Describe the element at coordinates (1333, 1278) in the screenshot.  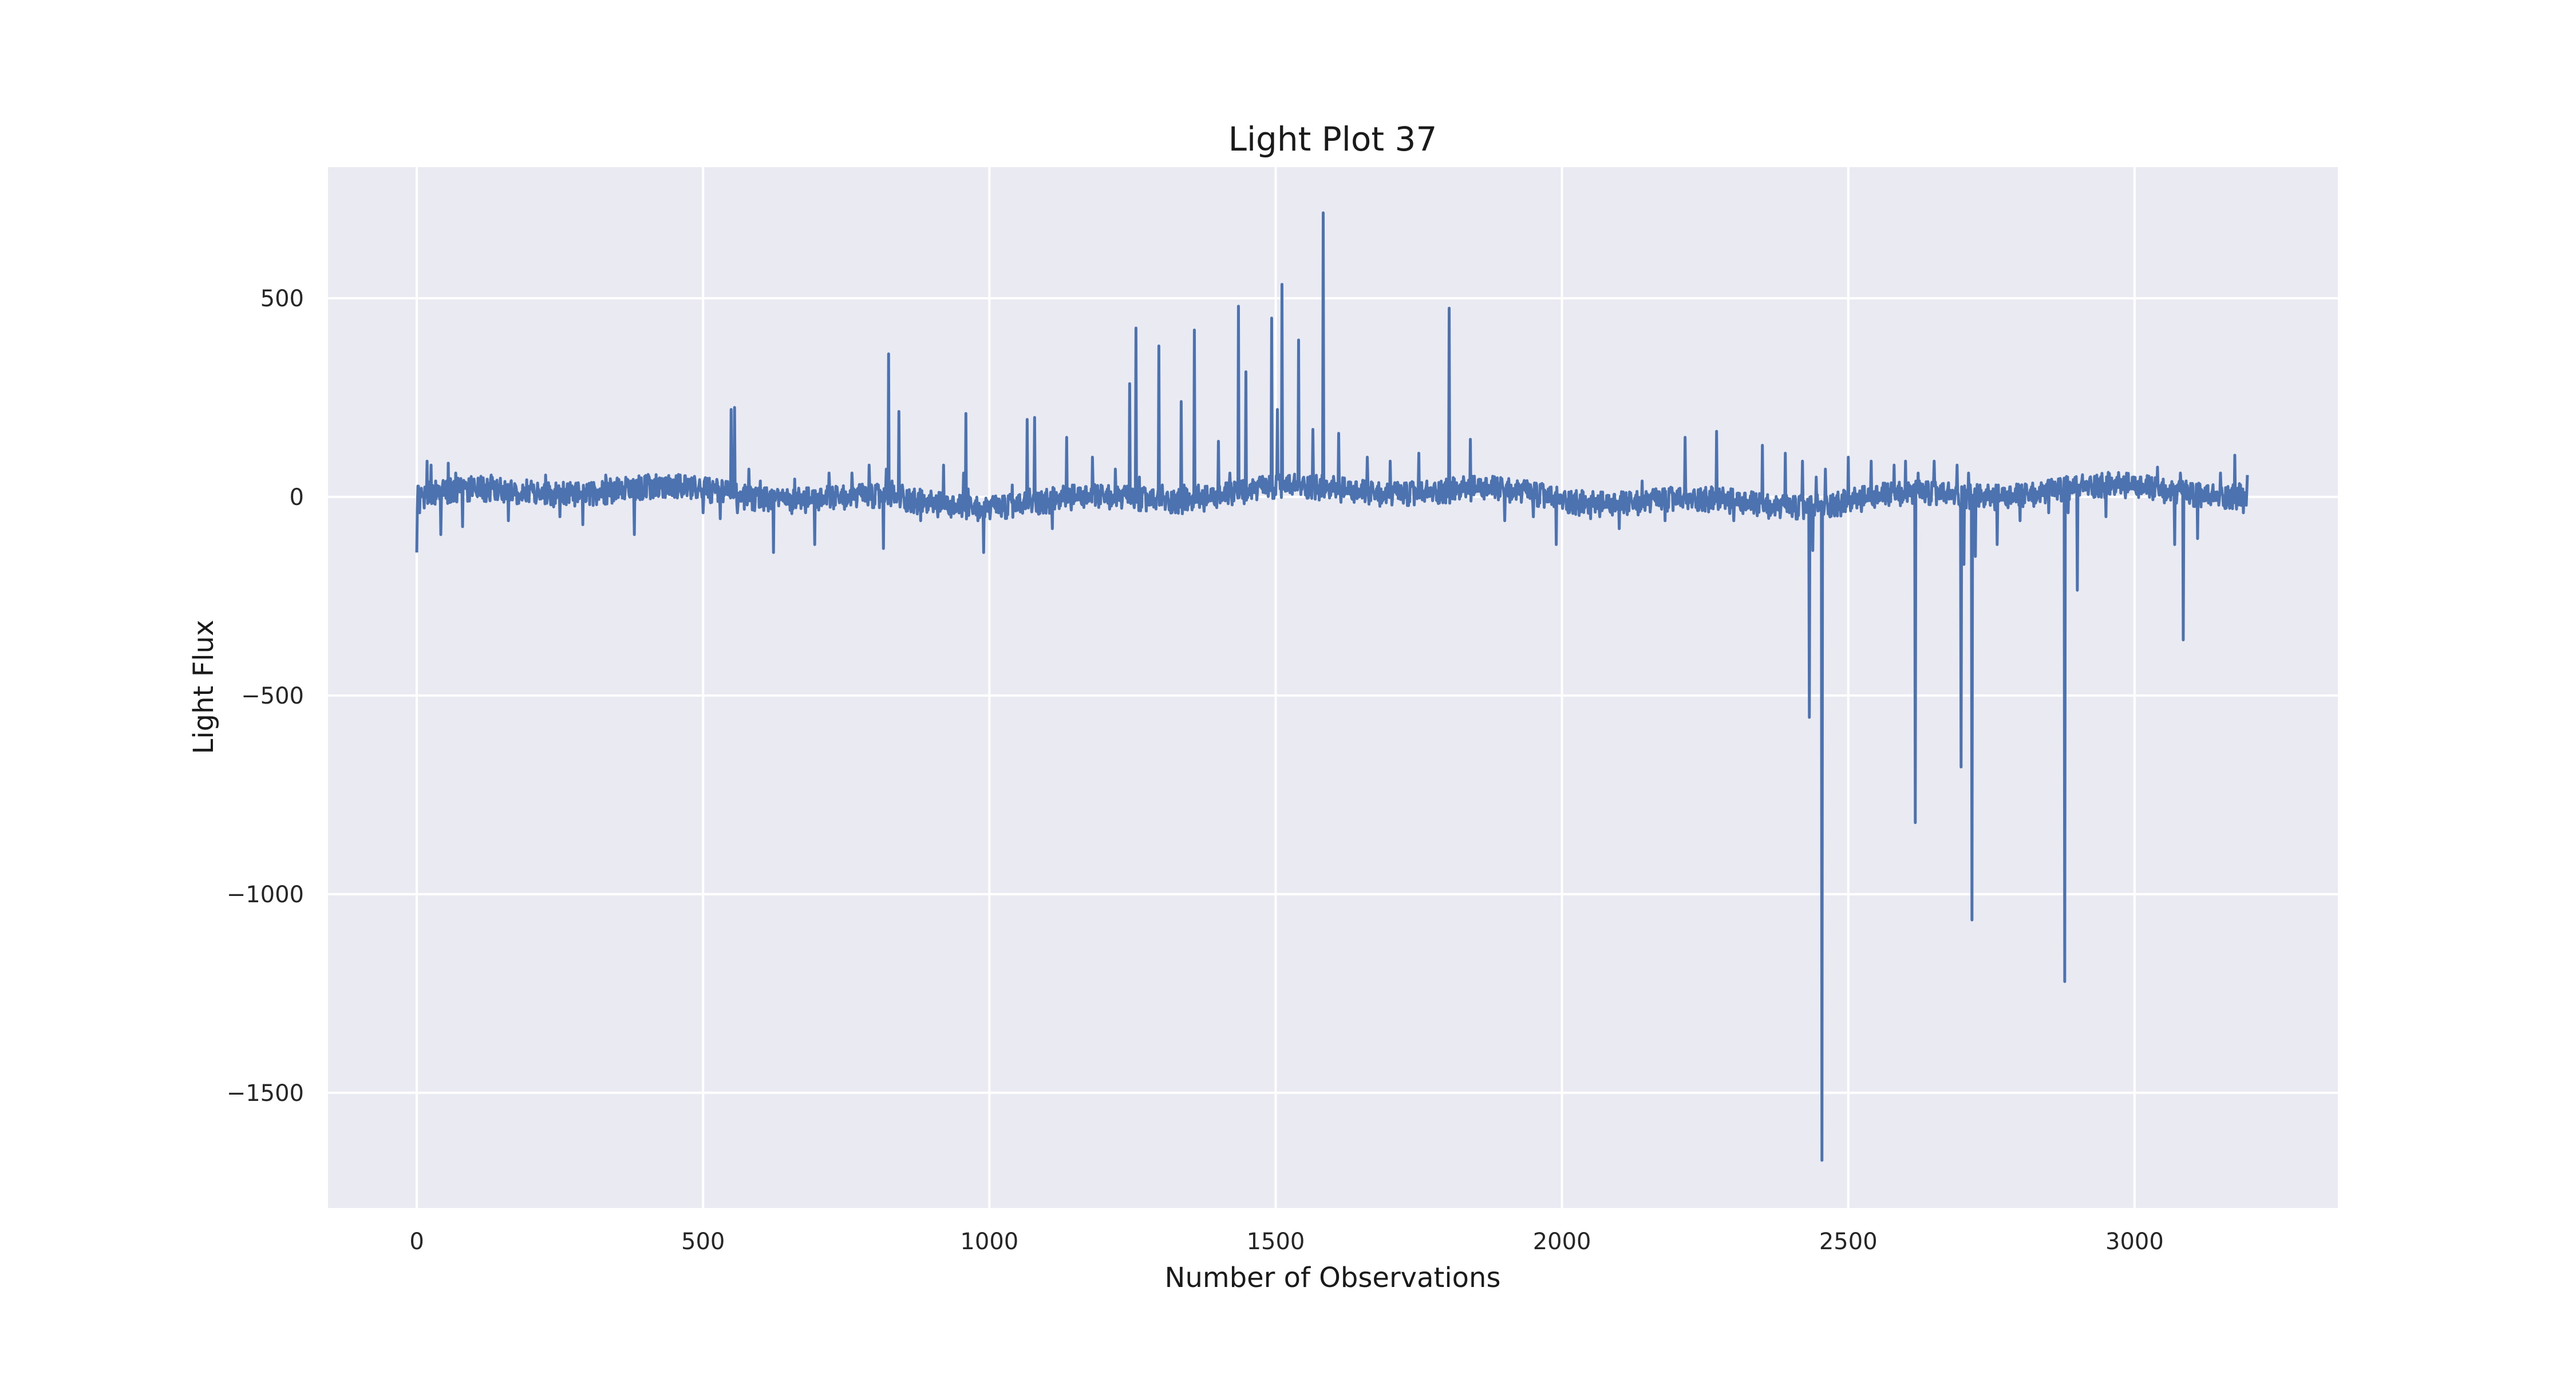
I see `x-axis-label: Number of Observations` at that location.